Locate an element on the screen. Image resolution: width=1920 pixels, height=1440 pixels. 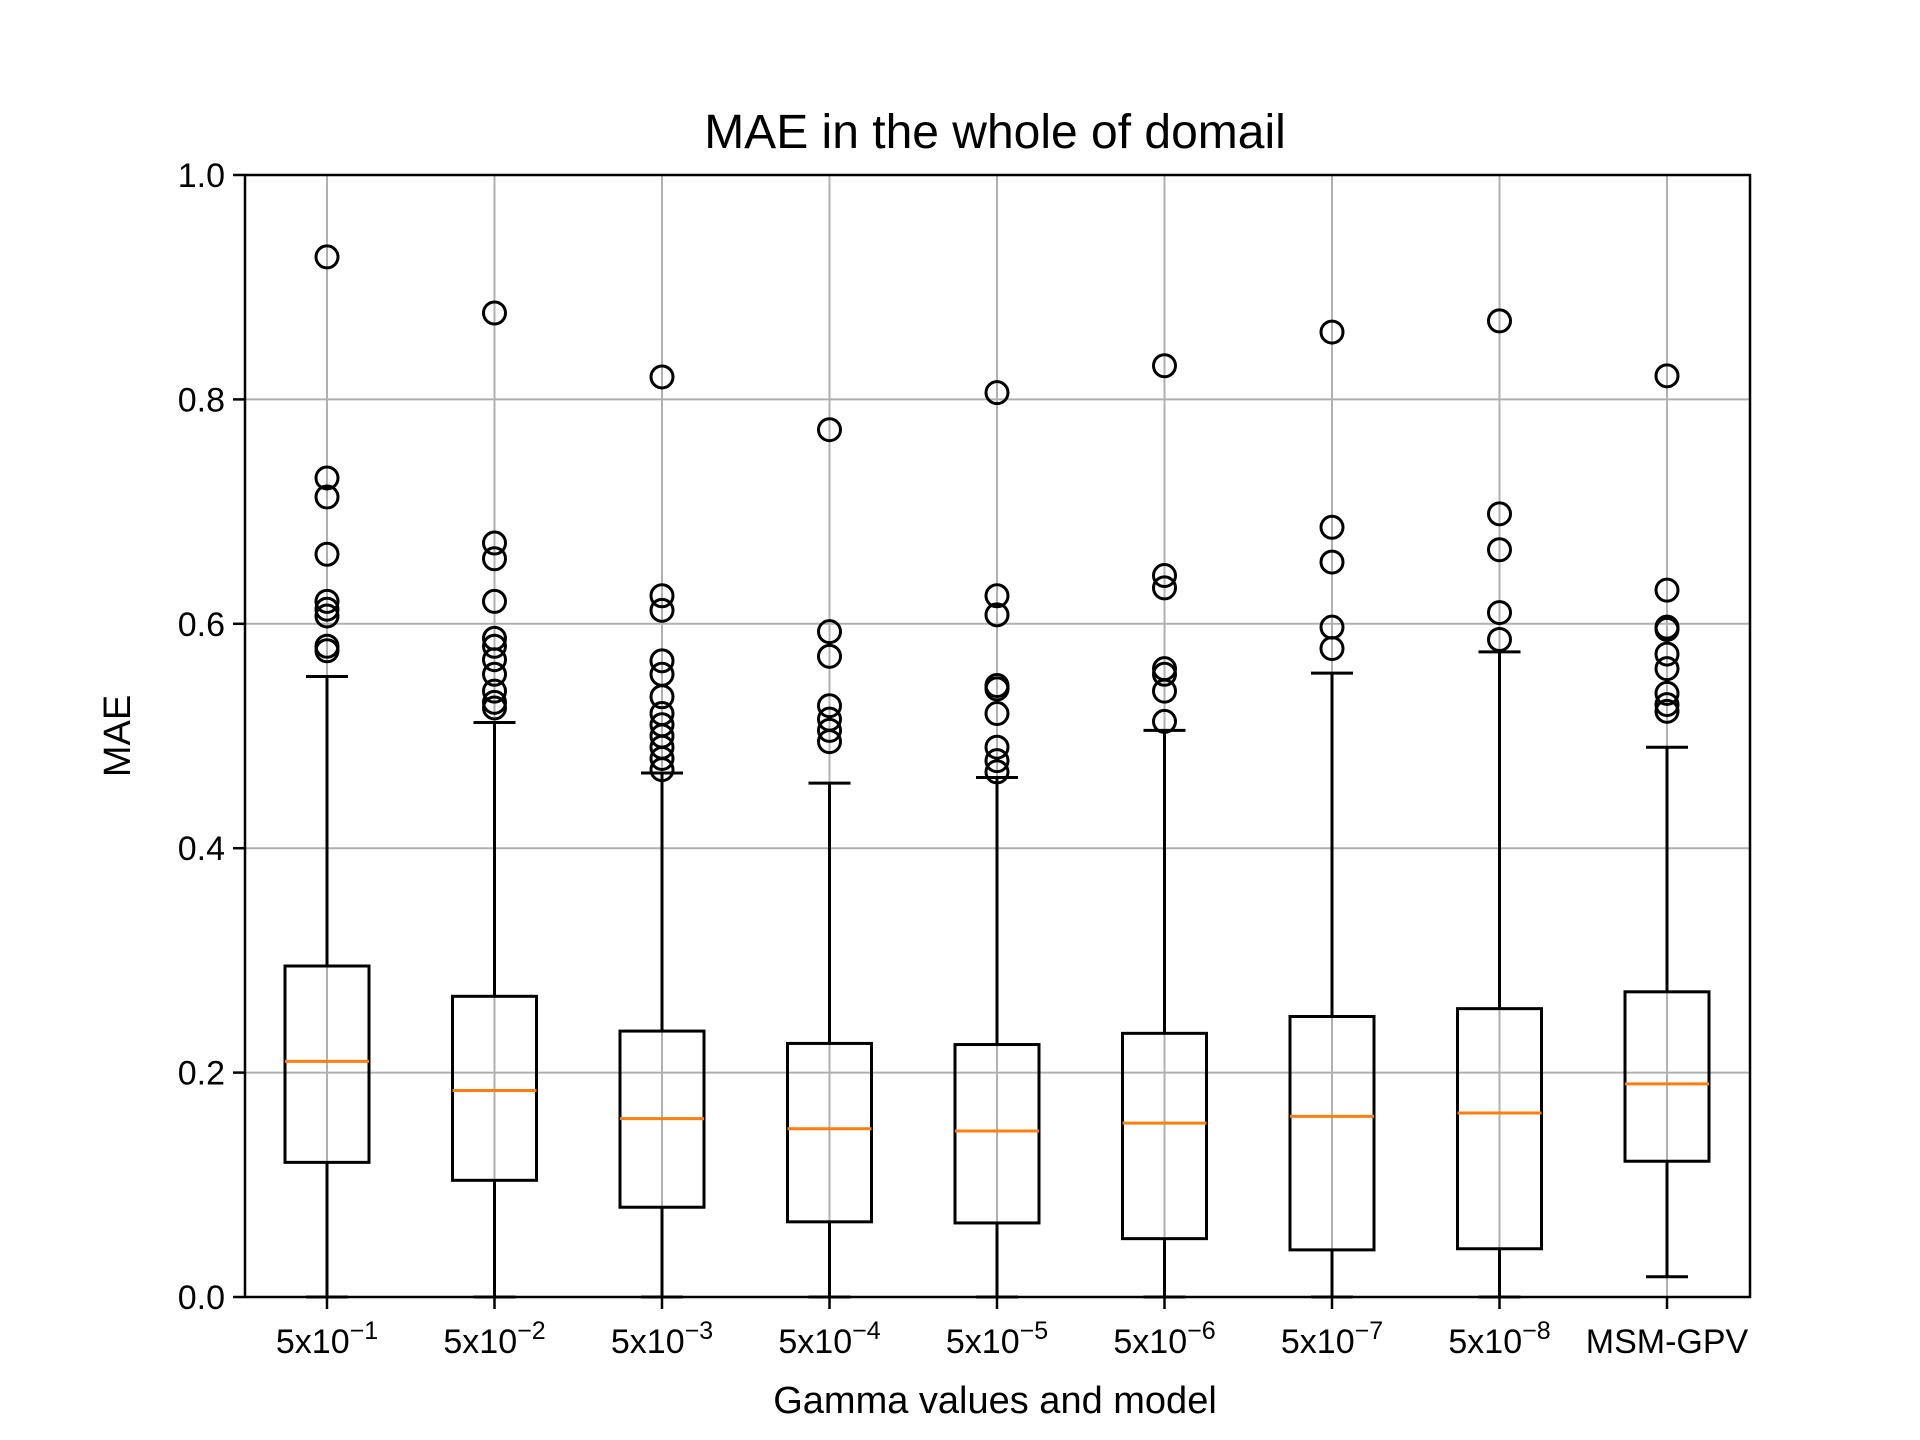
x-tick-label: 5x10⁻⁸ is located at coordinates (1499, 1339).